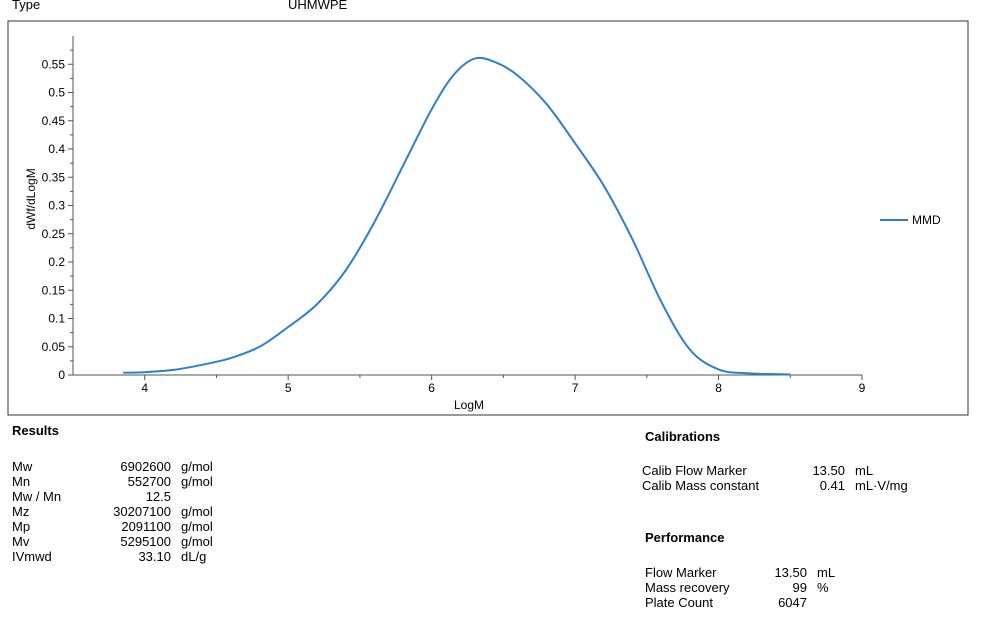 The height and width of the screenshot is (625, 981). What do you see at coordinates (701, 485) in the screenshot?
I see `calibrations-label: Calib Mass constant` at bounding box center [701, 485].